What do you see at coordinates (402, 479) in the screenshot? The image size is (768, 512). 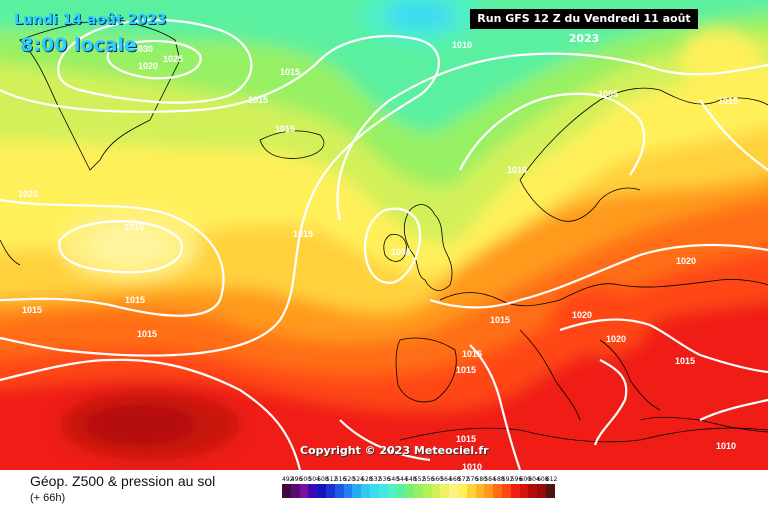 I see `scale-value: 544` at bounding box center [402, 479].